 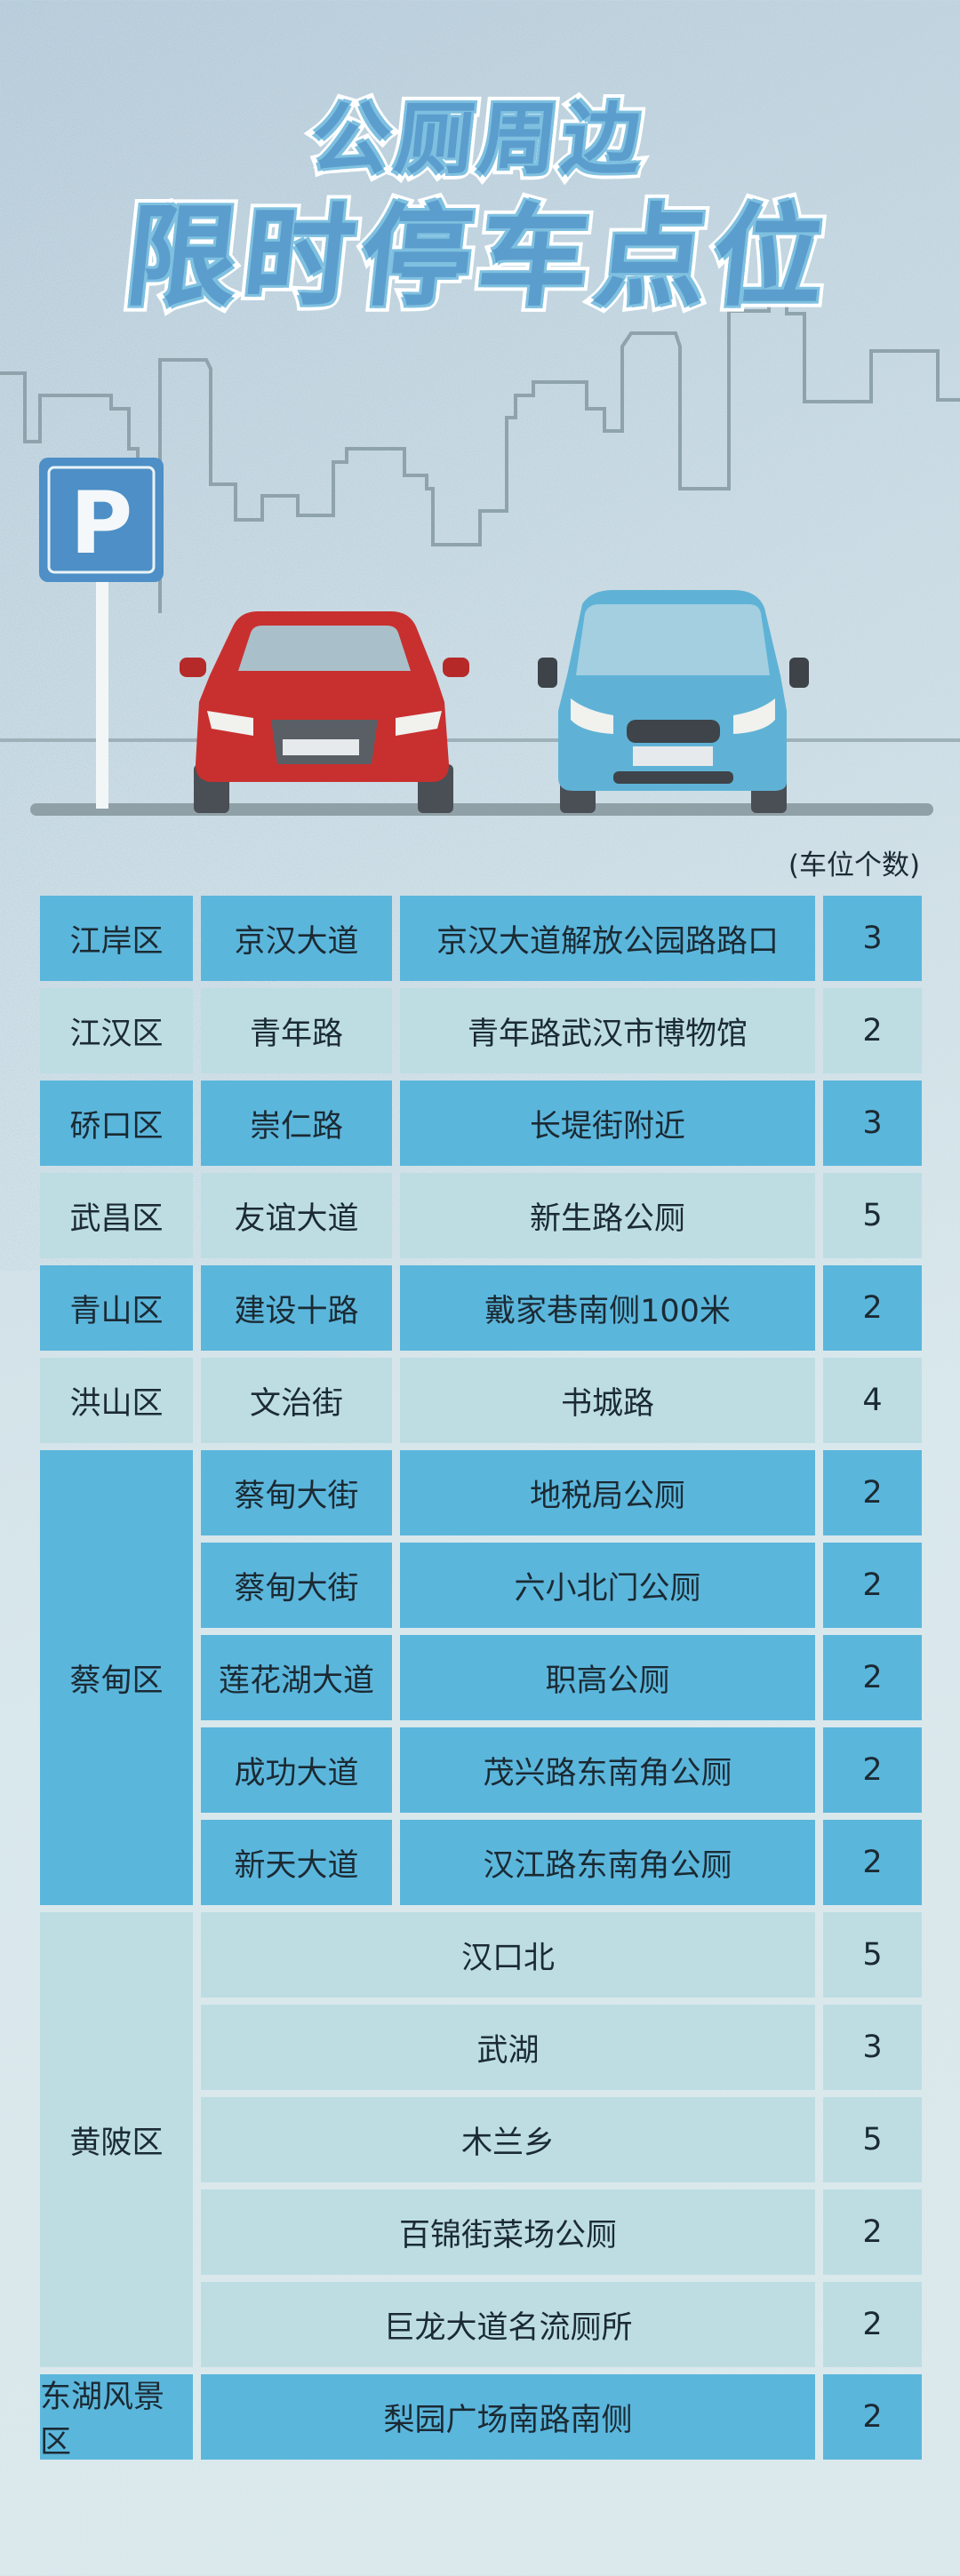 What do you see at coordinates (116, 2417) in the screenshot?
I see `district-cell: 东湖风景区` at bounding box center [116, 2417].